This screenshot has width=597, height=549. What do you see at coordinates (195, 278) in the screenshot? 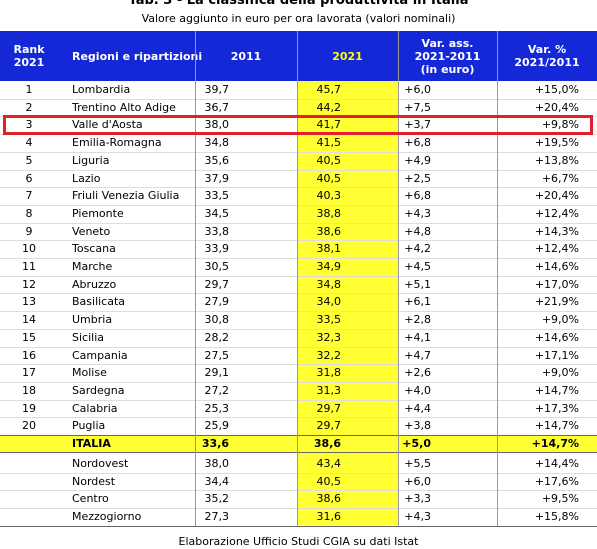
I see `column-line` at bounding box center [195, 278].